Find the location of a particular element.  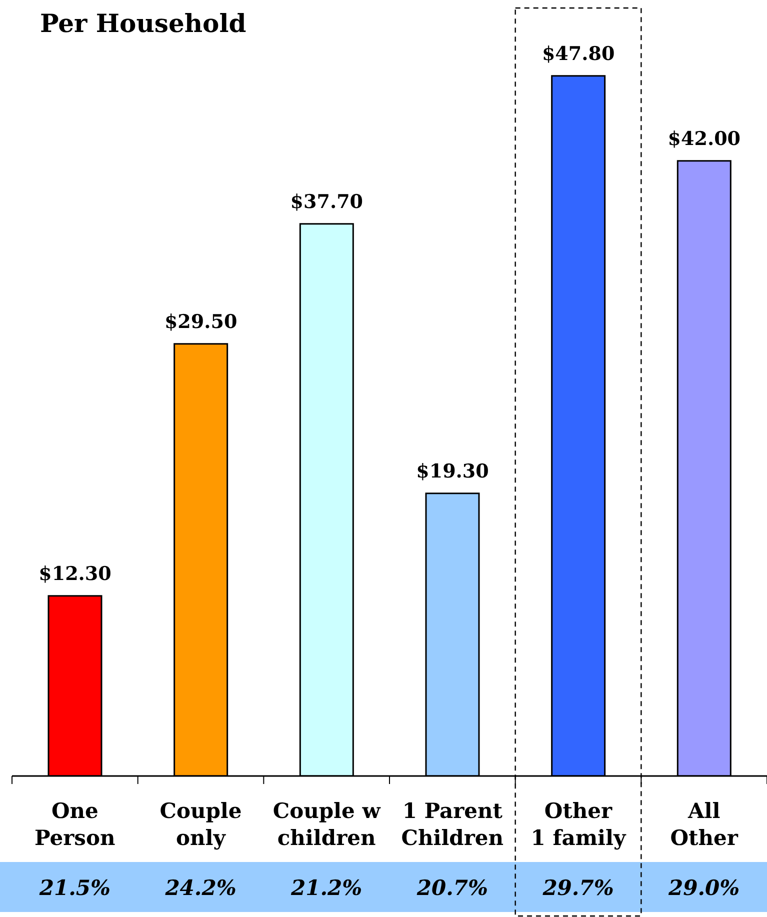

data-label: $37.70 is located at coordinates (327, 201).